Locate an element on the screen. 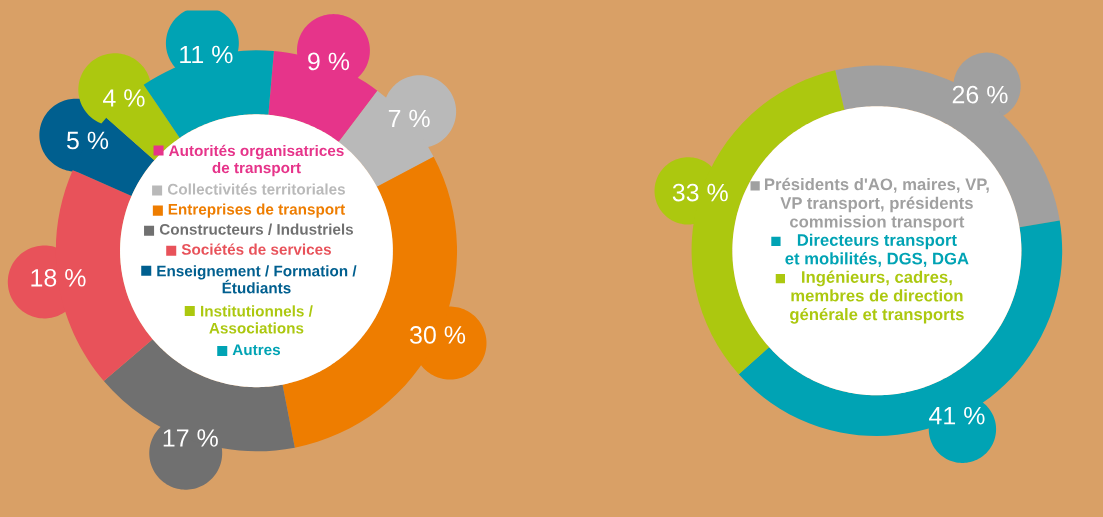 The width and height of the screenshot is (1103, 517). legend-label: Institutionnels / Associations is located at coordinates (257, 319).